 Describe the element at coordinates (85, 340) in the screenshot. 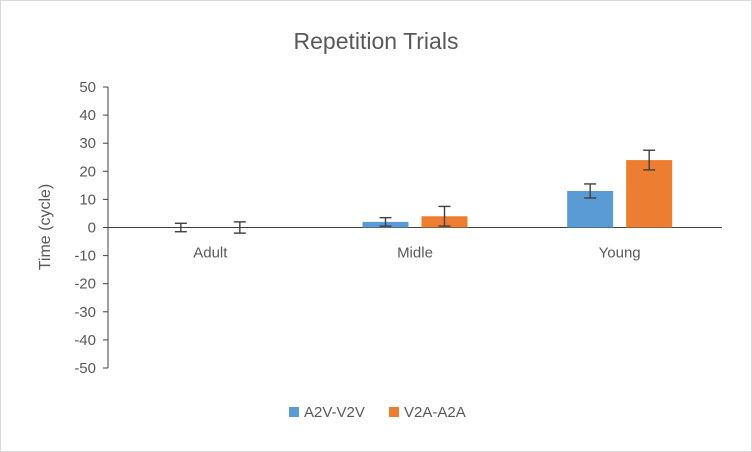

I see `y-tick-label: -40` at that location.